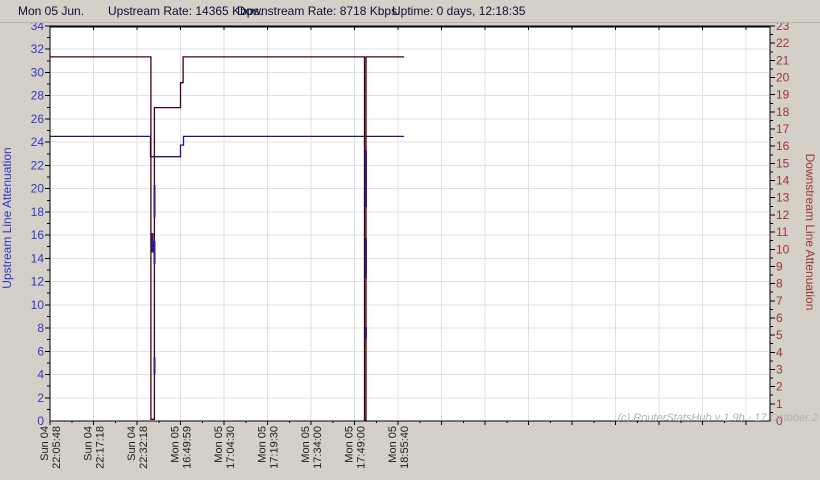 The image size is (820, 480). I want to click on svg-text: 5, so click(779, 335).